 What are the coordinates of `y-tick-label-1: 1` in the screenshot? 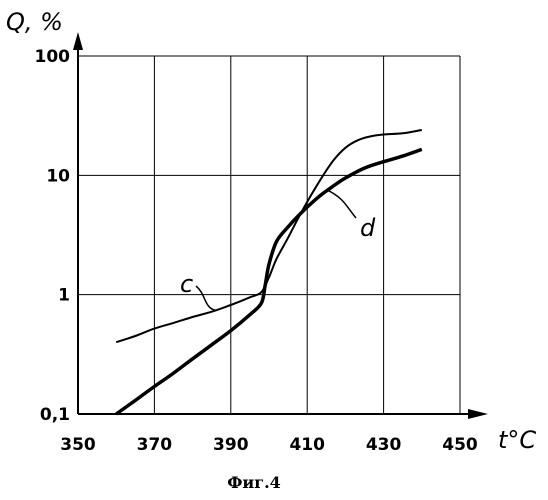 It's located at (64, 296).